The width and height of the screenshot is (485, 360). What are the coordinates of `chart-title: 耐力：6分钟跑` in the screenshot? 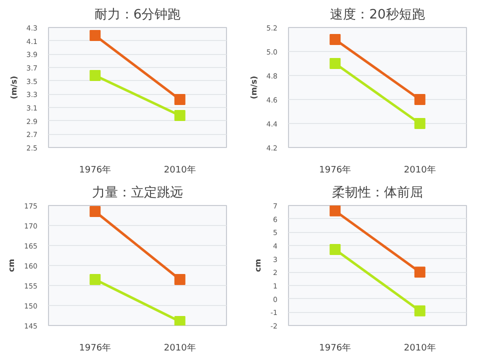 It's located at (137, 15).